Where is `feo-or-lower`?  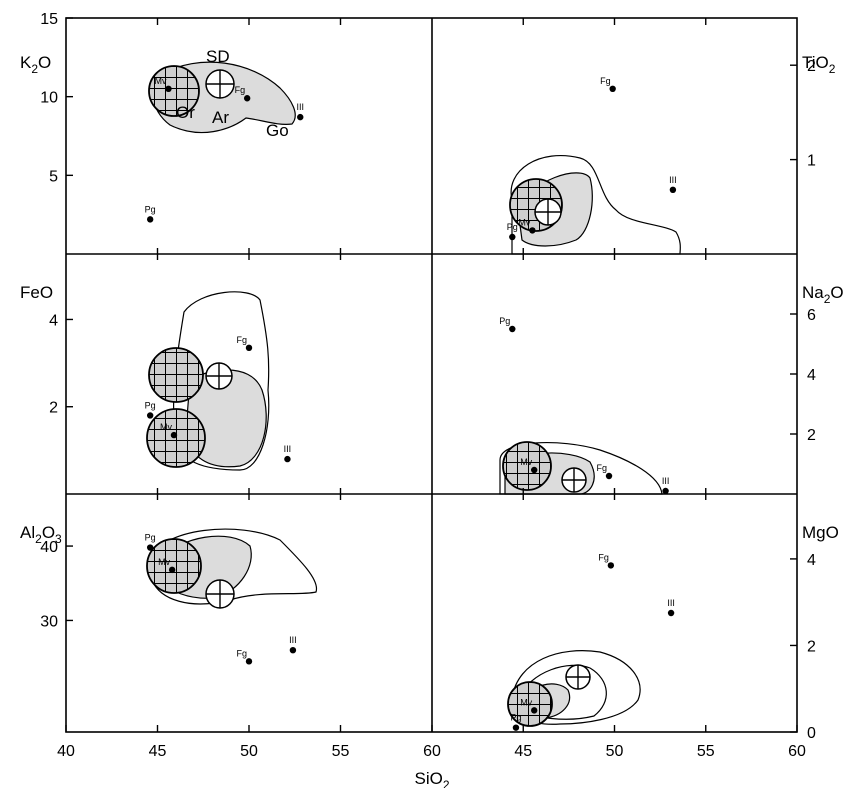
feo-or-lower is located at coordinates (176, 438).